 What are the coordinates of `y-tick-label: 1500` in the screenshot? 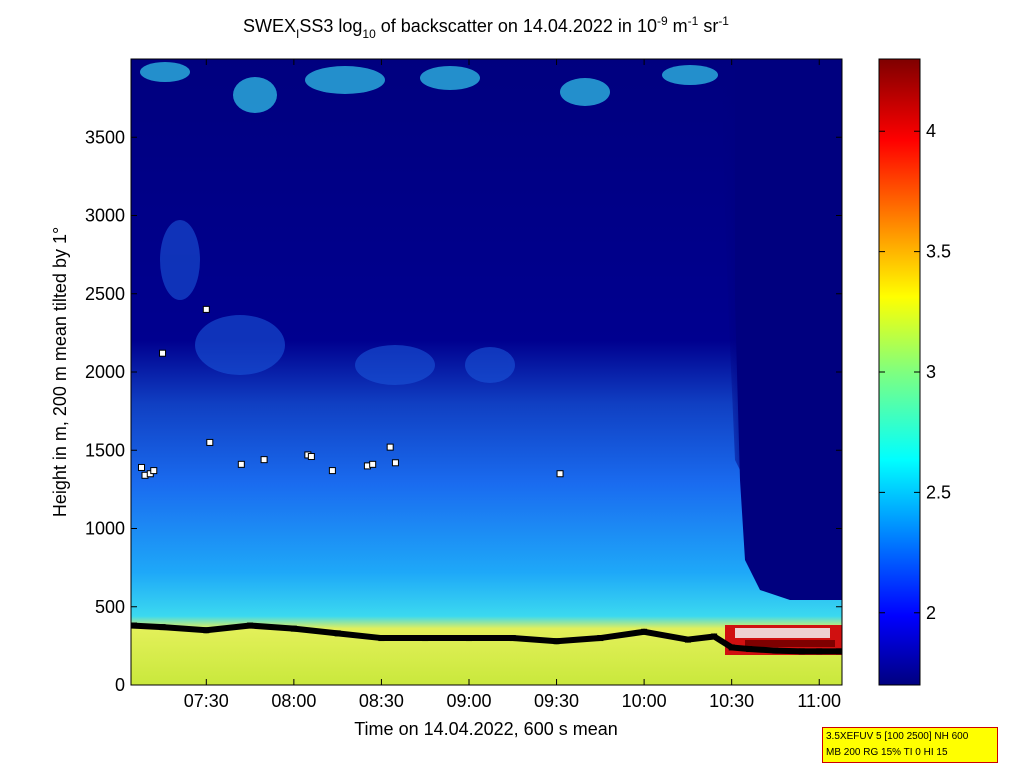 It's located at (105, 450).